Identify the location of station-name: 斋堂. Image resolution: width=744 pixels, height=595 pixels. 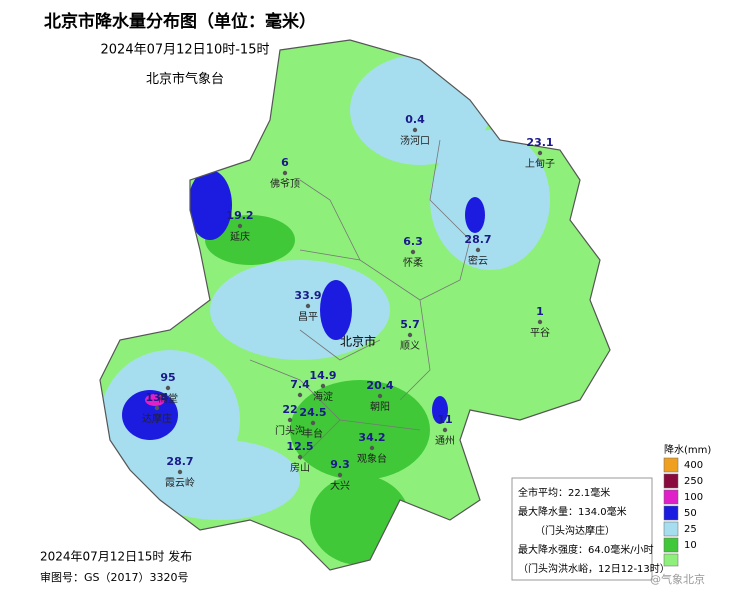
(168, 398).